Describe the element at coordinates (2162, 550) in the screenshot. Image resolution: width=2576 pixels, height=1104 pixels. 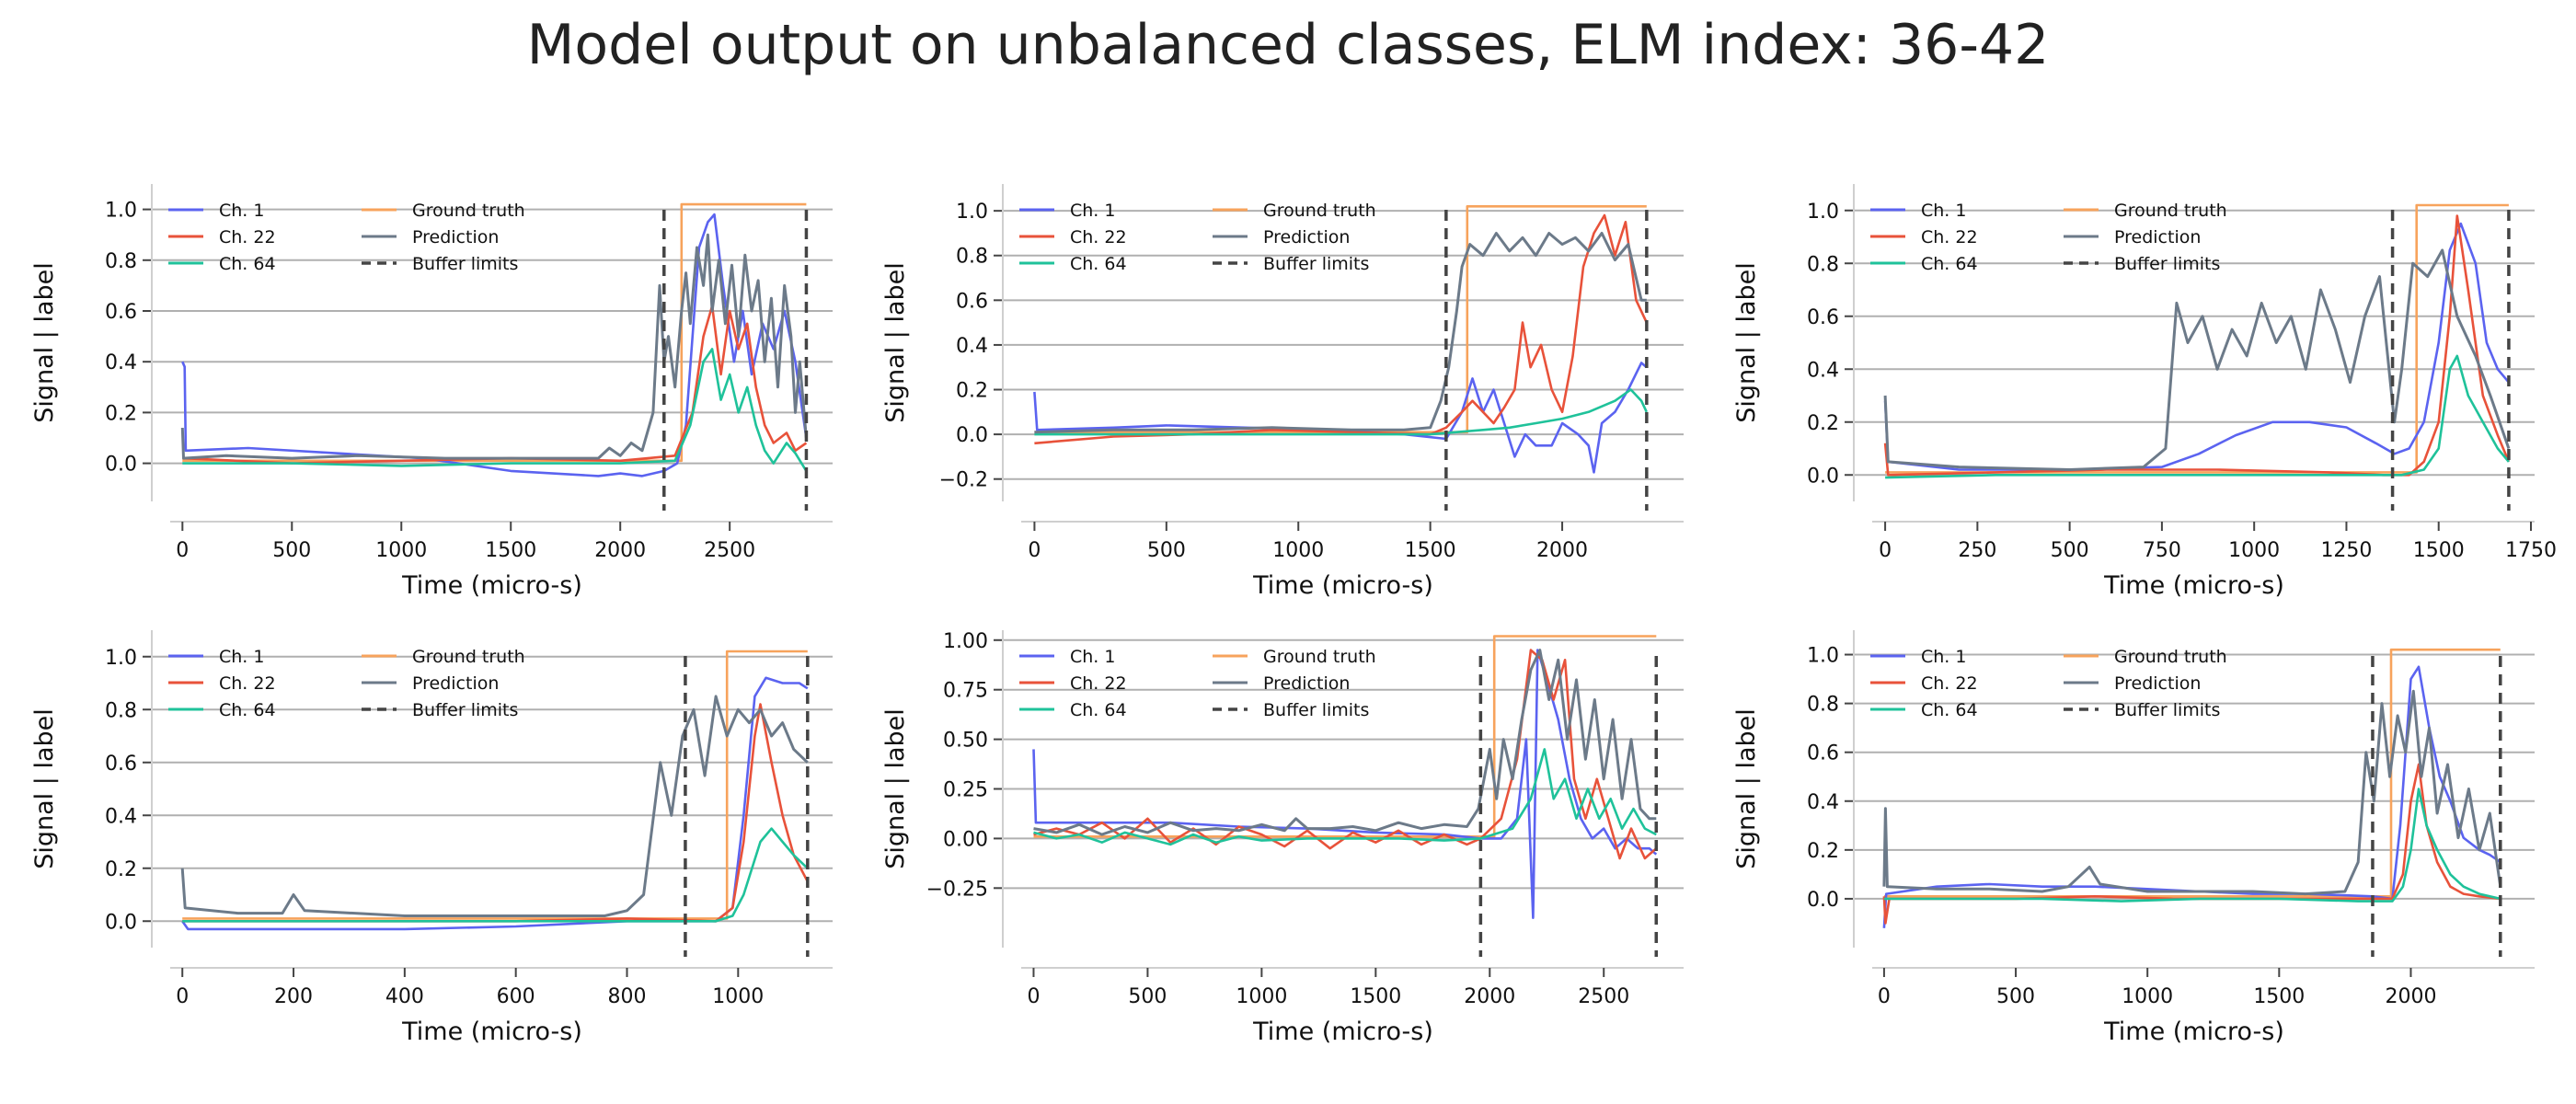
I see `x-tick-label: 750` at that location.